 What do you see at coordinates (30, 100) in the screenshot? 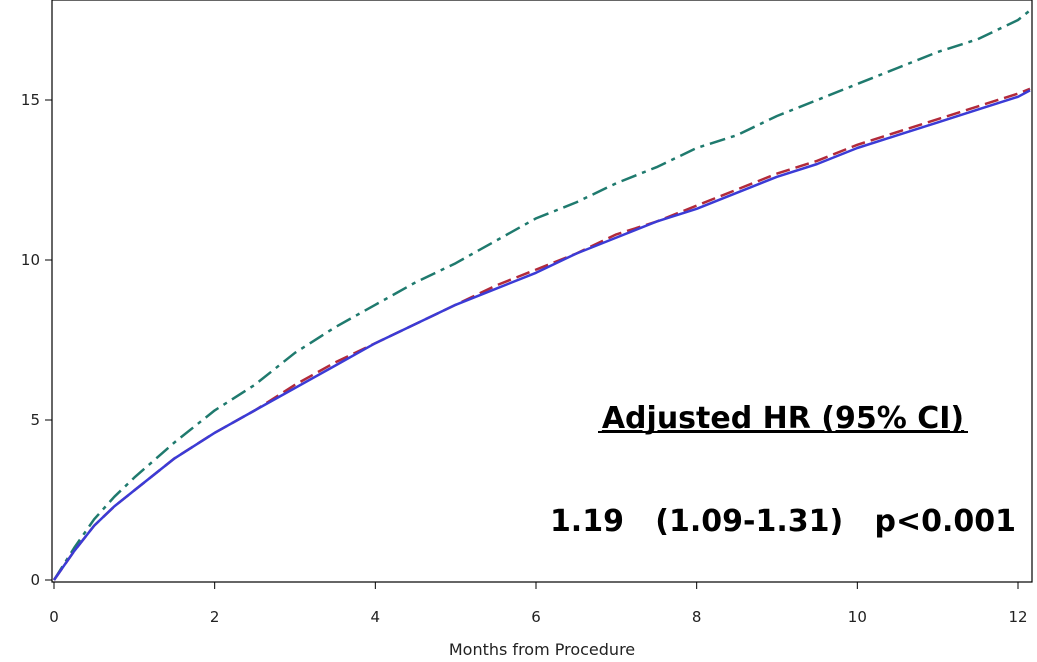
I see `y-tick-label: 15` at bounding box center [30, 100].